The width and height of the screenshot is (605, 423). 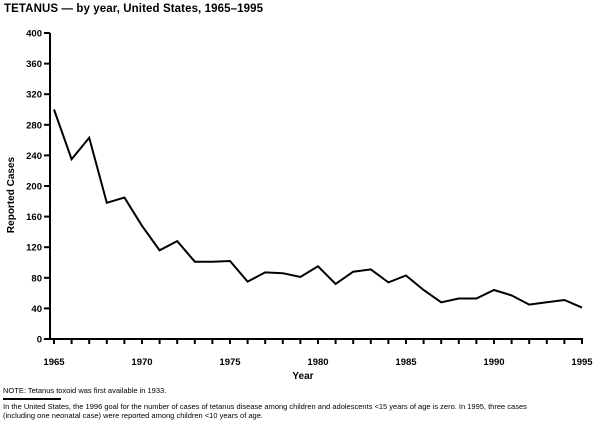 I want to click on y-axis-tick-label: 80, so click(x=36, y=278).